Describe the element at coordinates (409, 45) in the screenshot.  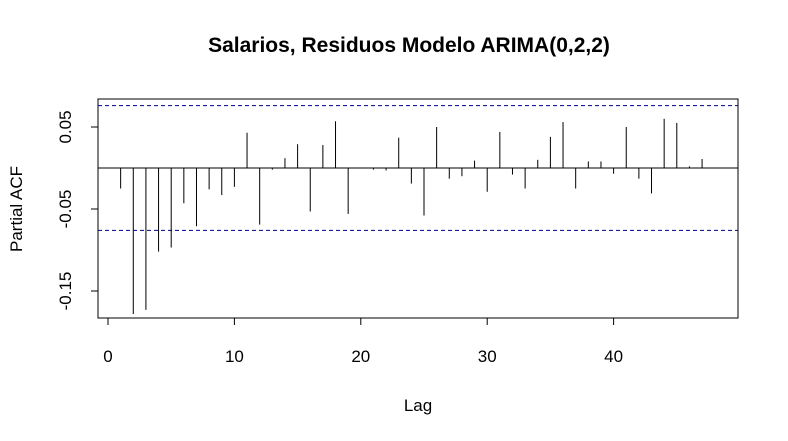
I see `chart-title: Salarios, Residuos Modelo ARIMA(0,2,2)` at that location.